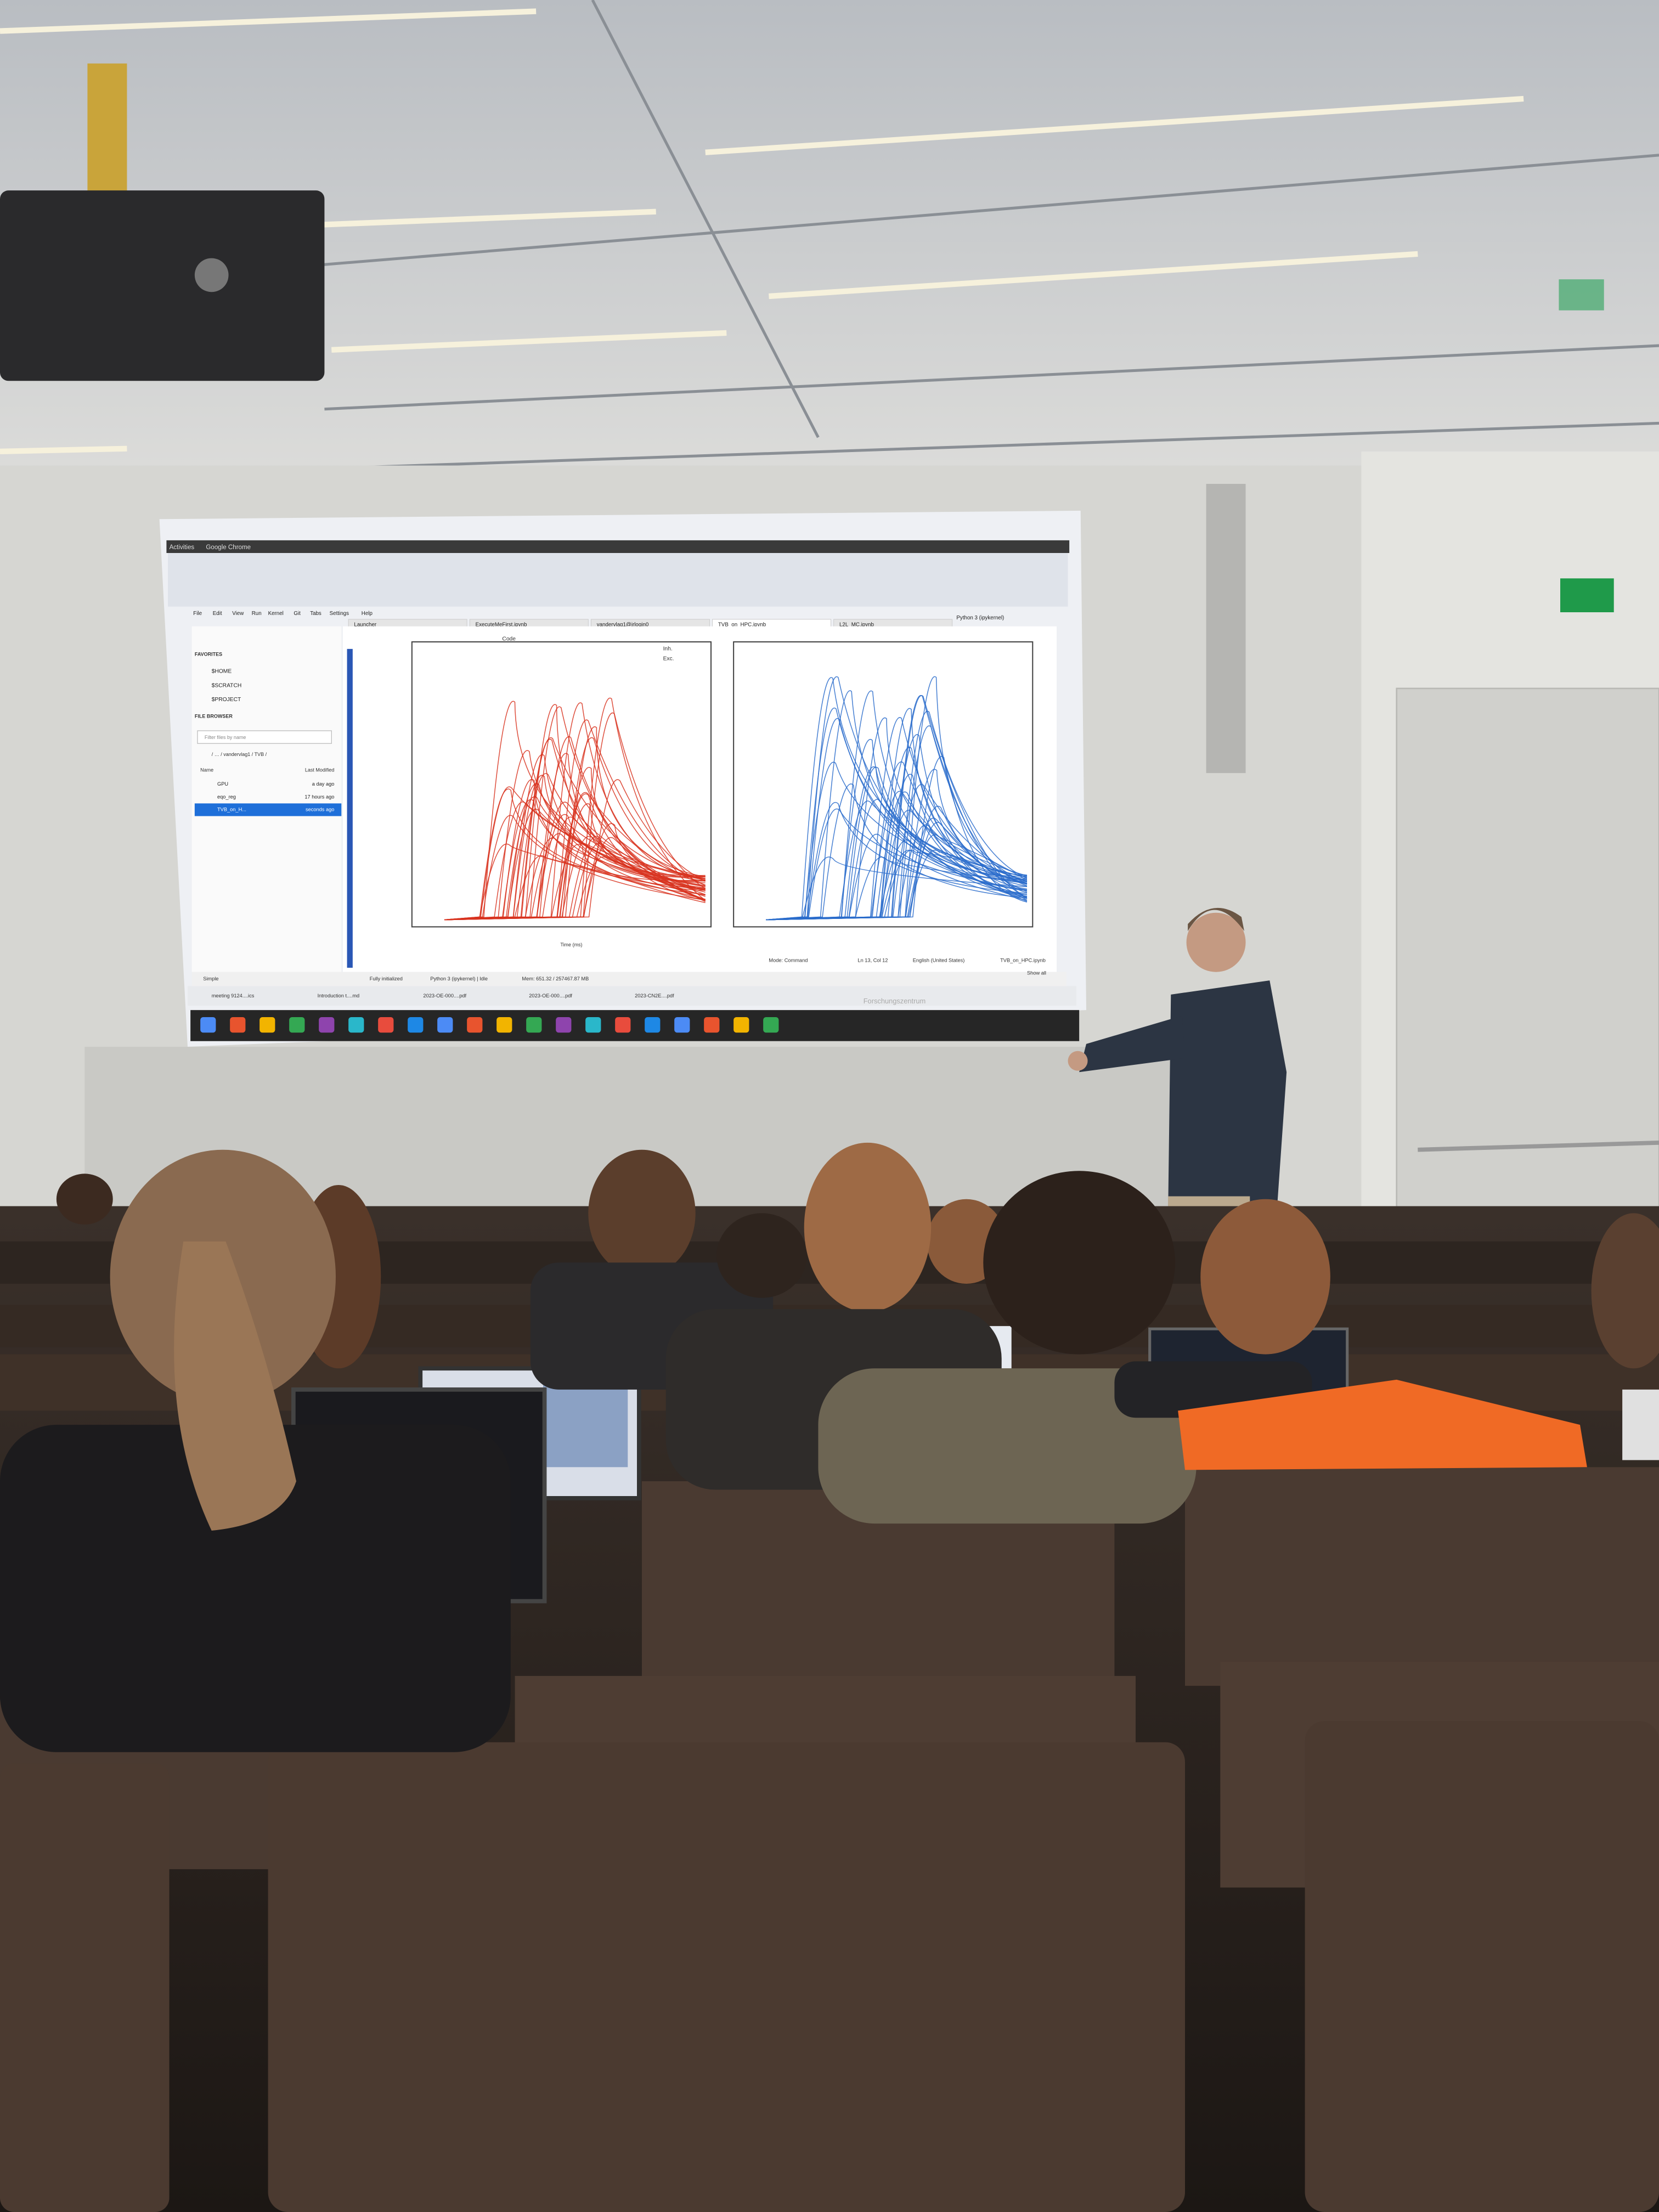  What do you see at coordinates (217, 614) in the screenshot?
I see `menu-item: Edit` at bounding box center [217, 614].